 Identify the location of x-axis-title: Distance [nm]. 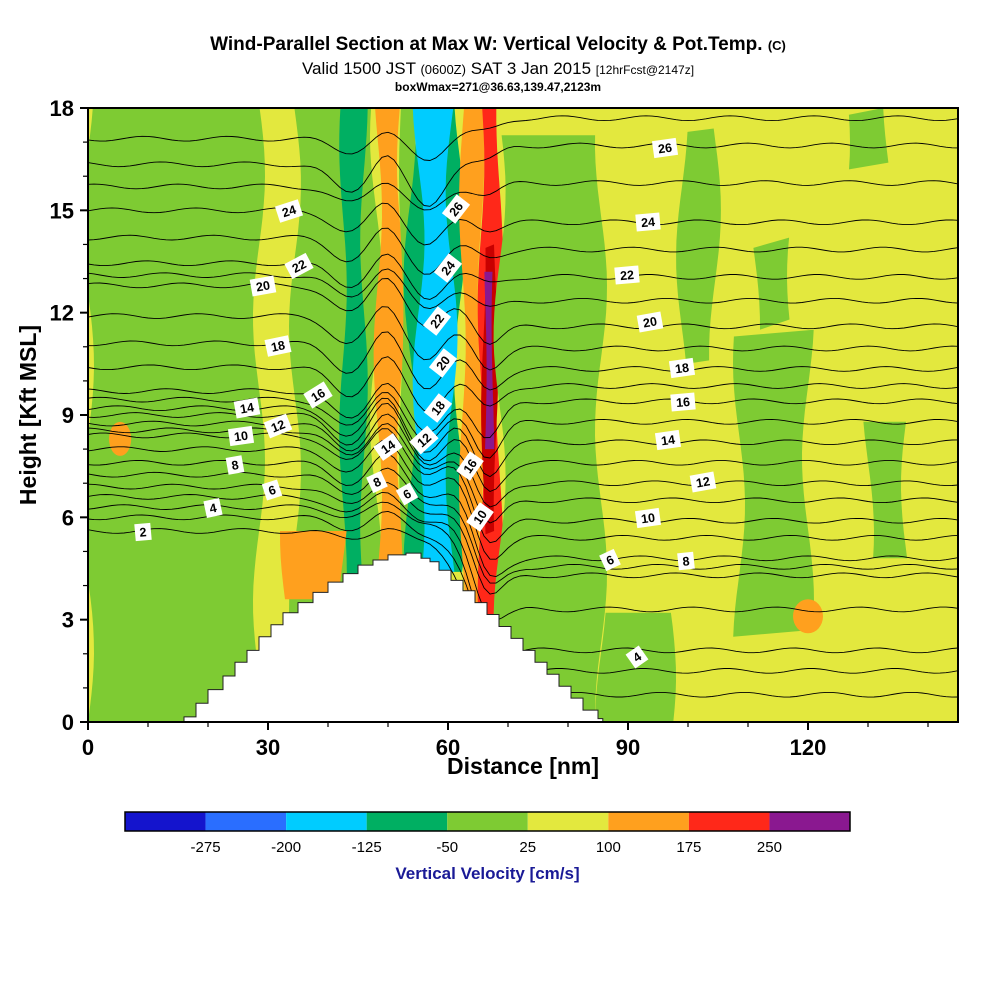
(523, 766).